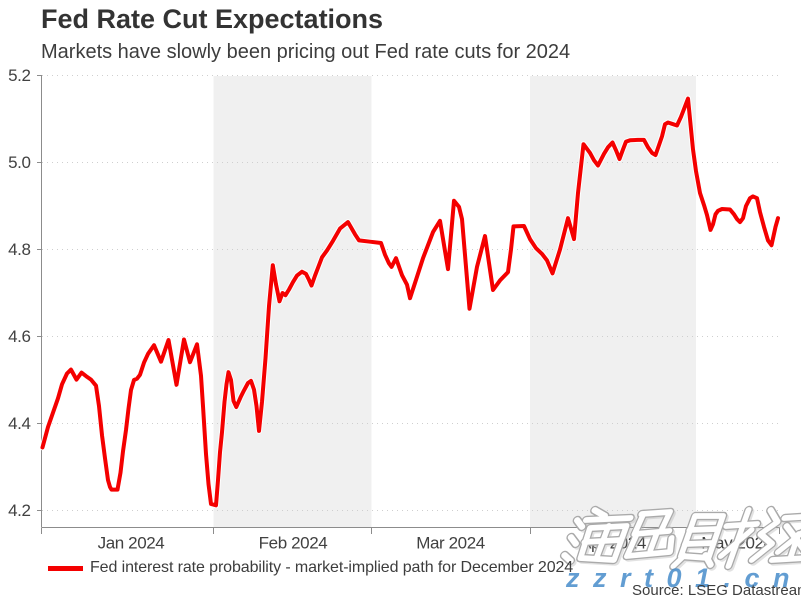 The height and width of the screenshot is (601, 801). I want to click on svg-text: 4.4, so click(19, 423).